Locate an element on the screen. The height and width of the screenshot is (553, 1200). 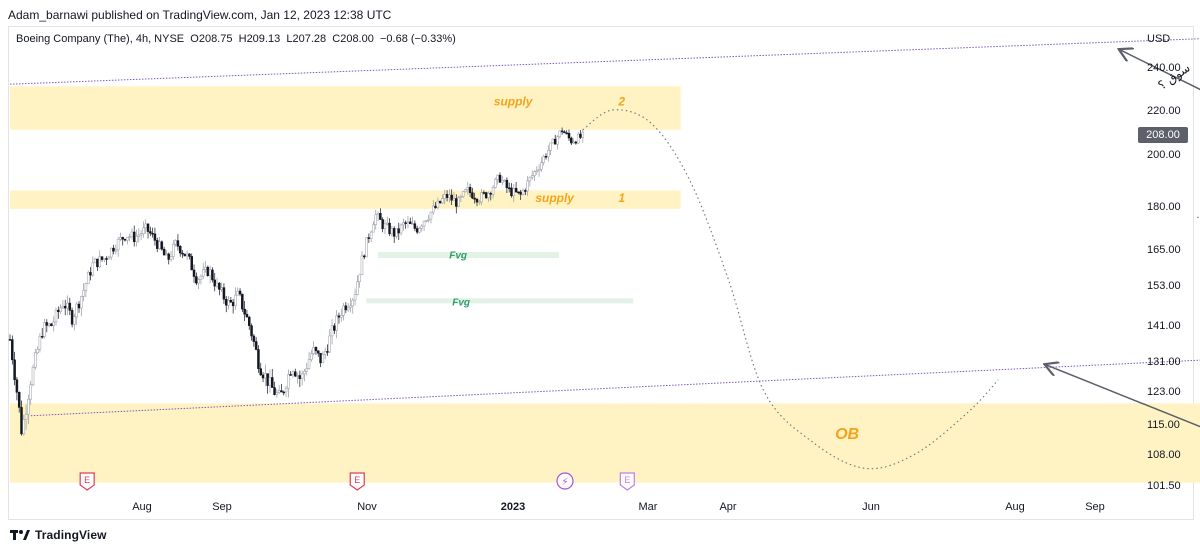
tradingview-logo-icon is located at coordinates (20, 535).